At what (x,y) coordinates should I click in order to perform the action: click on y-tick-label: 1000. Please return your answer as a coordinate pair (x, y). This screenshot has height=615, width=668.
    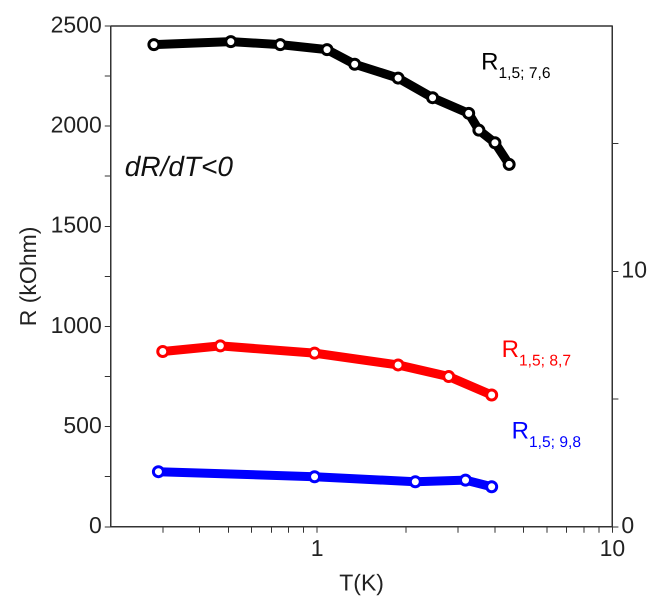
    Looking at the image, I should click on (76, 325).